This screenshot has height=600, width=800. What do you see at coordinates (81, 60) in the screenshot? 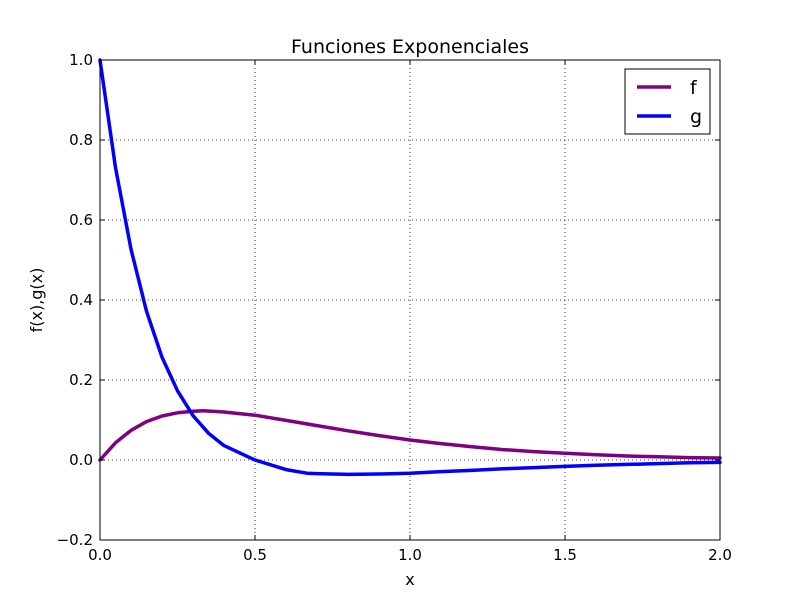
I see `y-tick-label: 1.0` at bounding box center [81, 60].